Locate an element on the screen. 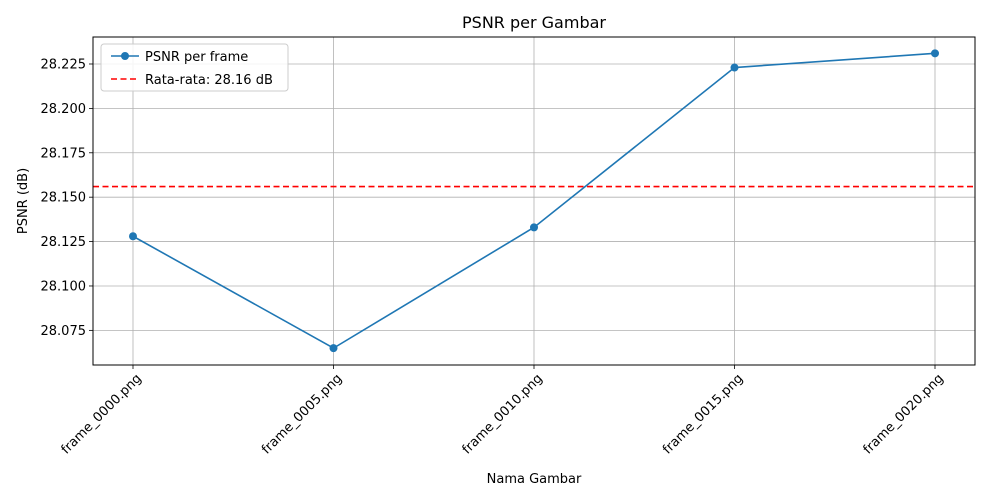 The width and height of the screenshot is (1000, 500). legend: PSNR per frame Rata-rata: 28.16 dB is located at coordinates (194, 67).